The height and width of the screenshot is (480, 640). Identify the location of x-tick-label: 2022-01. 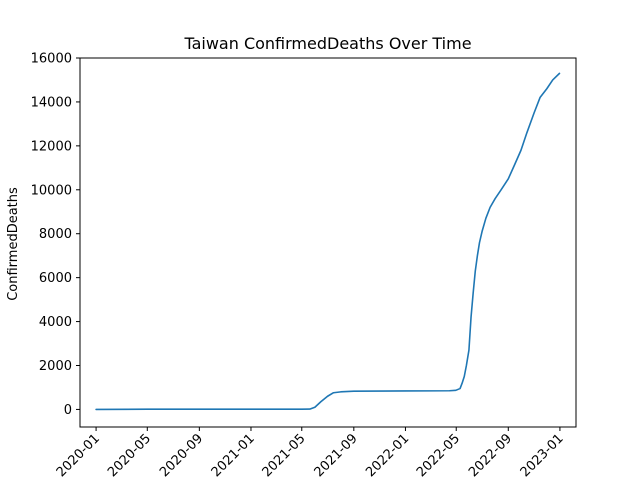
(387, 455).